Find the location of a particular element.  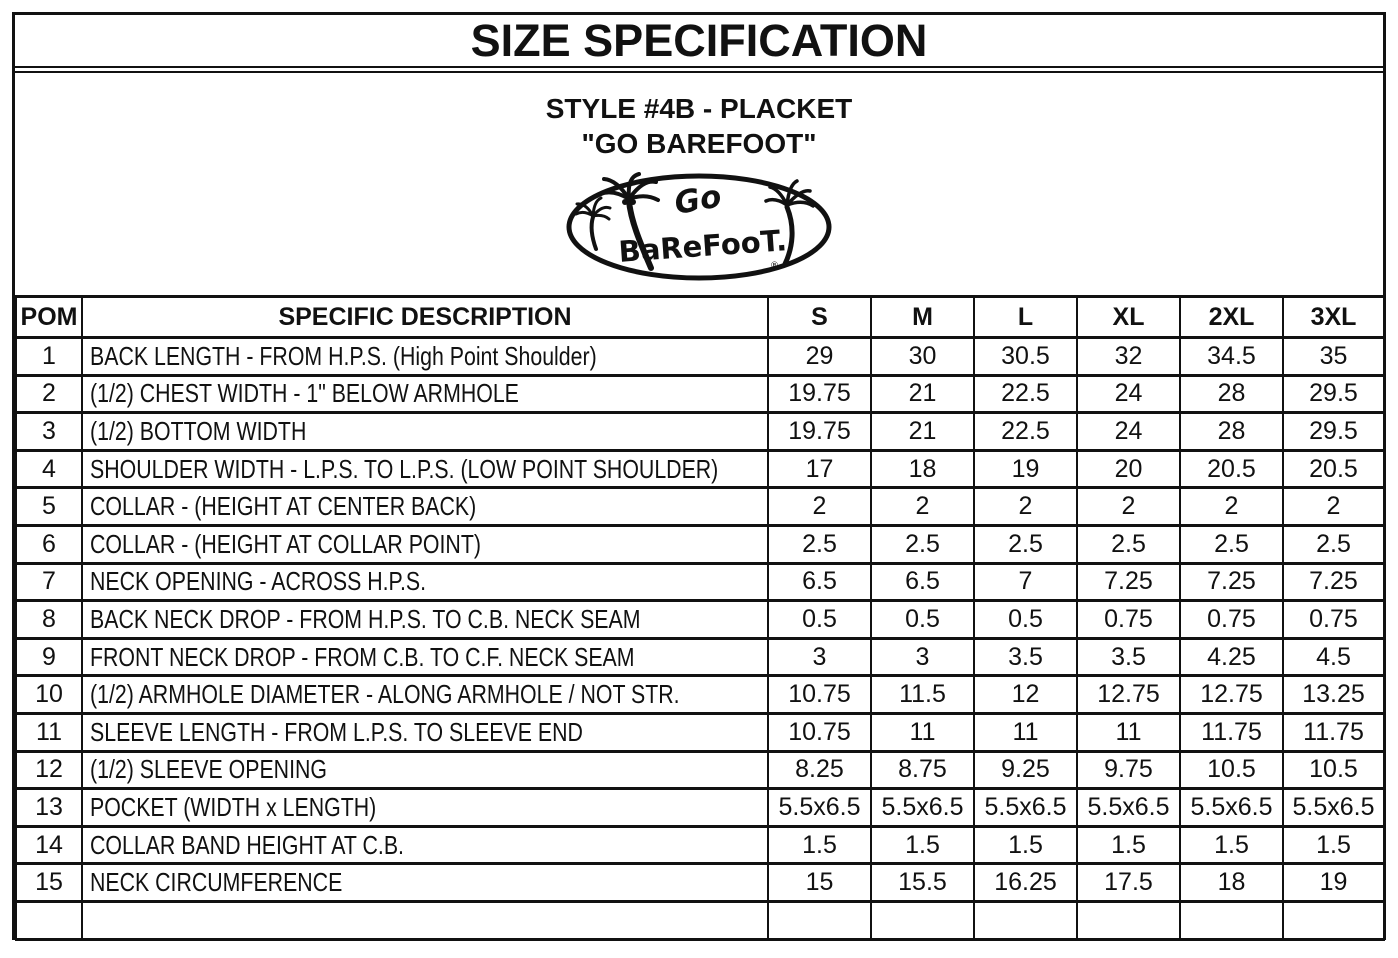

pom-cell: 12 is located at coordinates (49, 770).